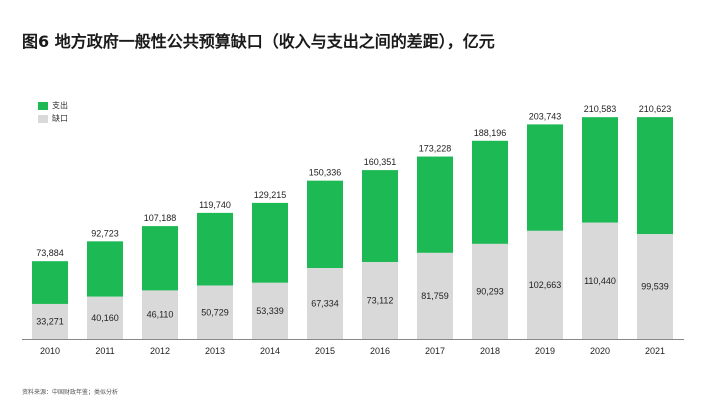  What do you see at coordinates (490, 133) in the screenshot?
I see `total-label-2018: 188,196` at bounding box center [490, 133].